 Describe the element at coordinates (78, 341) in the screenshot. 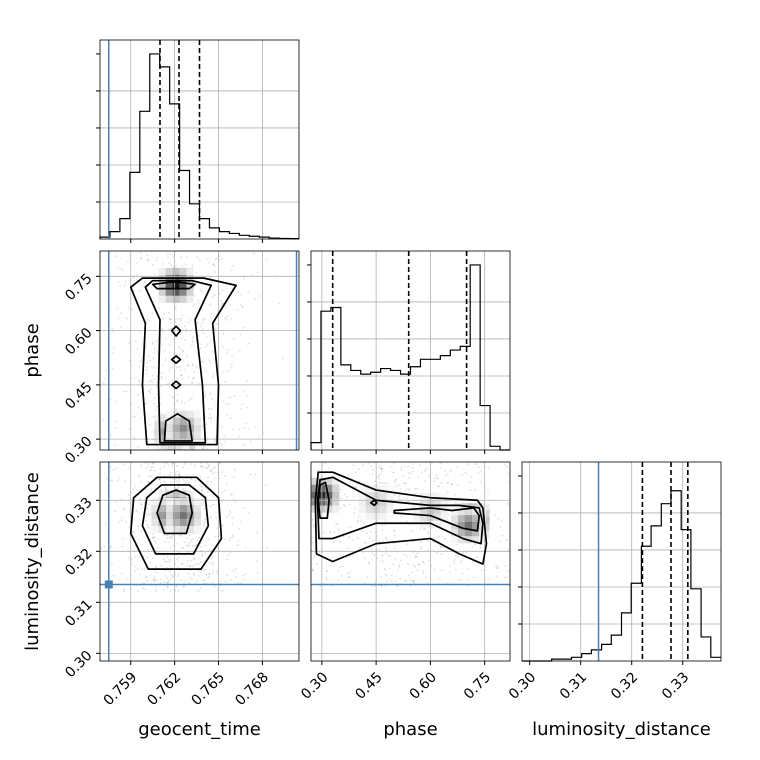

I see `y-tick-label: 0.60` at that location.